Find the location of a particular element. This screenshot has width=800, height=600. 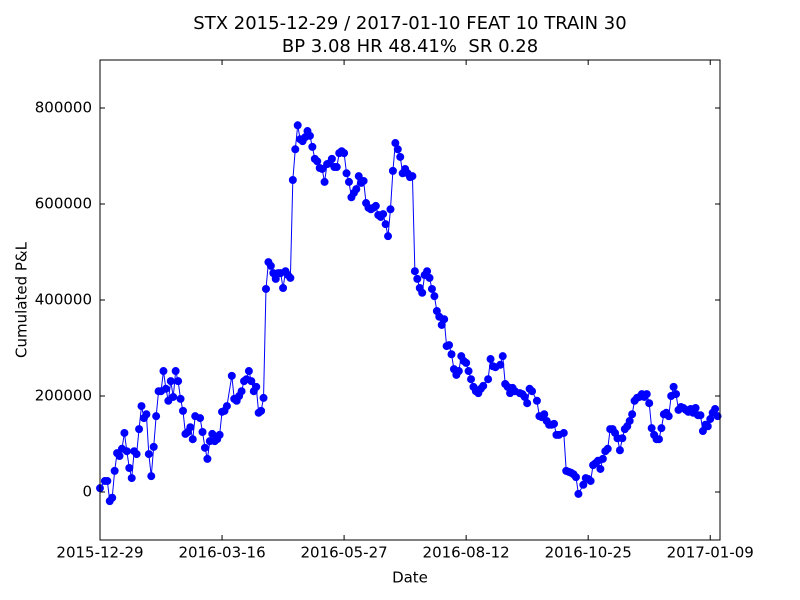

y-axis-label: Cumulated P&L is located at coordinates (22, 299).